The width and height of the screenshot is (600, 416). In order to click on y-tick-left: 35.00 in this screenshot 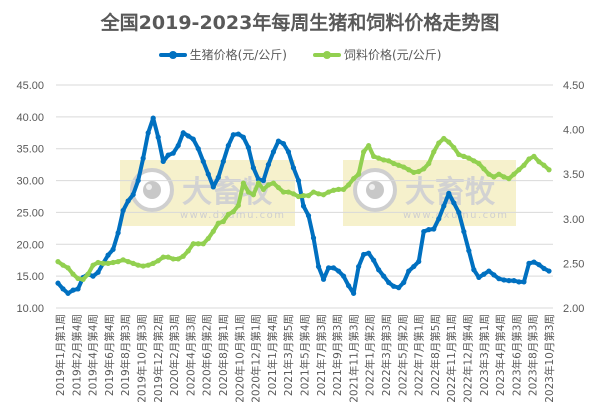, I will do `click(30, 150)`.